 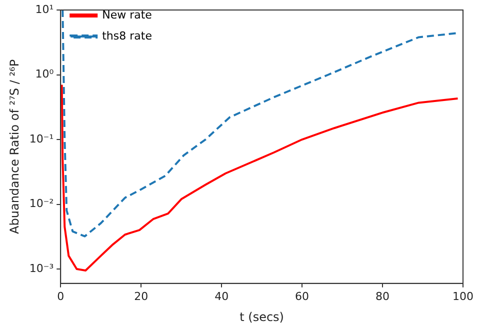 What do you see at coordinates (41, 139) in the screenshot?
I see `y-tick-label: 10⁻¹` at bounding box center [41, 139].